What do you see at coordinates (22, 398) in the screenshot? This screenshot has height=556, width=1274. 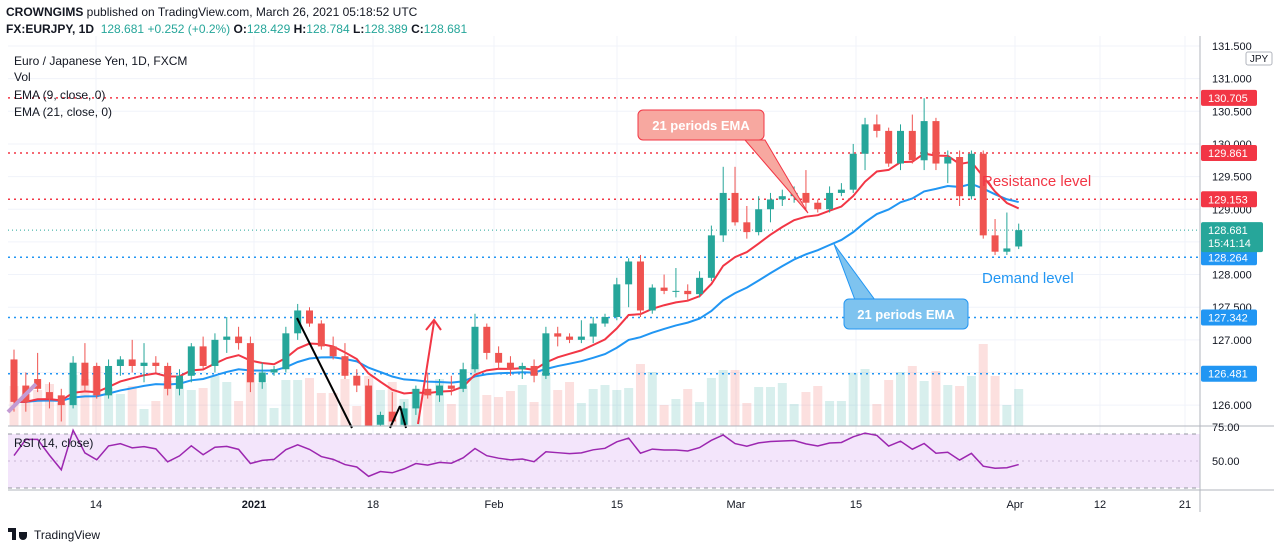 I see `corner-marker` at bounding box center [22, 398].